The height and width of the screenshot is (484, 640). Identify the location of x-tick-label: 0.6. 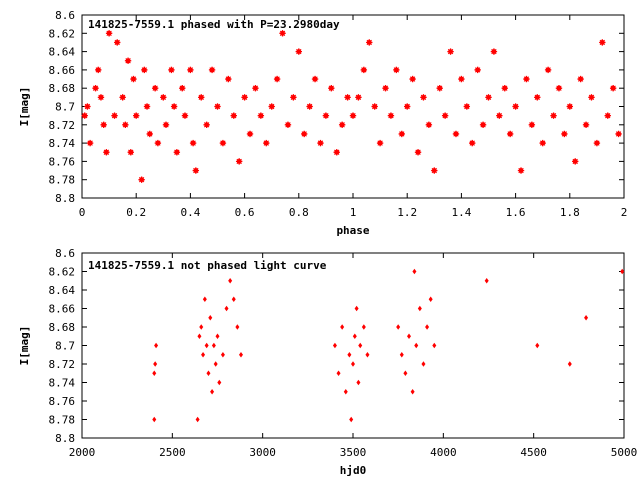
(245, 212).